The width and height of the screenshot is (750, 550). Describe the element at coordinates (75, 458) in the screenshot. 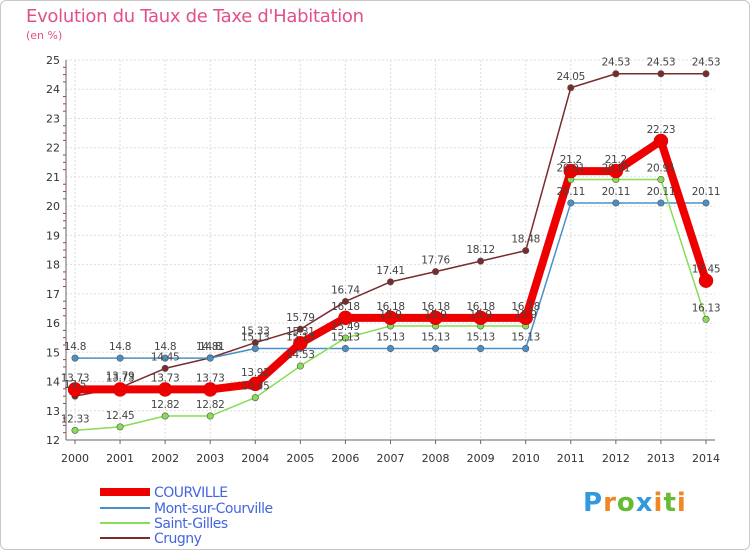

I see `x-tick-label: 2000` at that location.